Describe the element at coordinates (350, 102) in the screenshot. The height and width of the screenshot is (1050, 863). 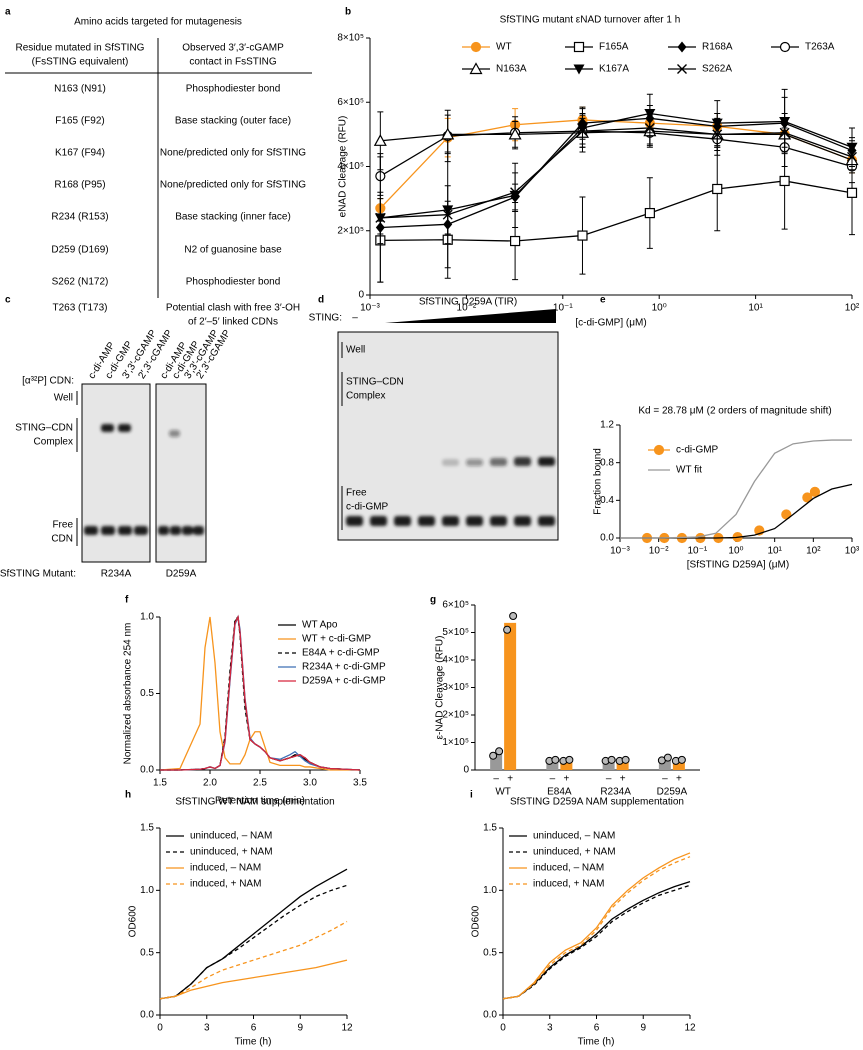
I see `y-tick-label: 6×10⁵` at that location.